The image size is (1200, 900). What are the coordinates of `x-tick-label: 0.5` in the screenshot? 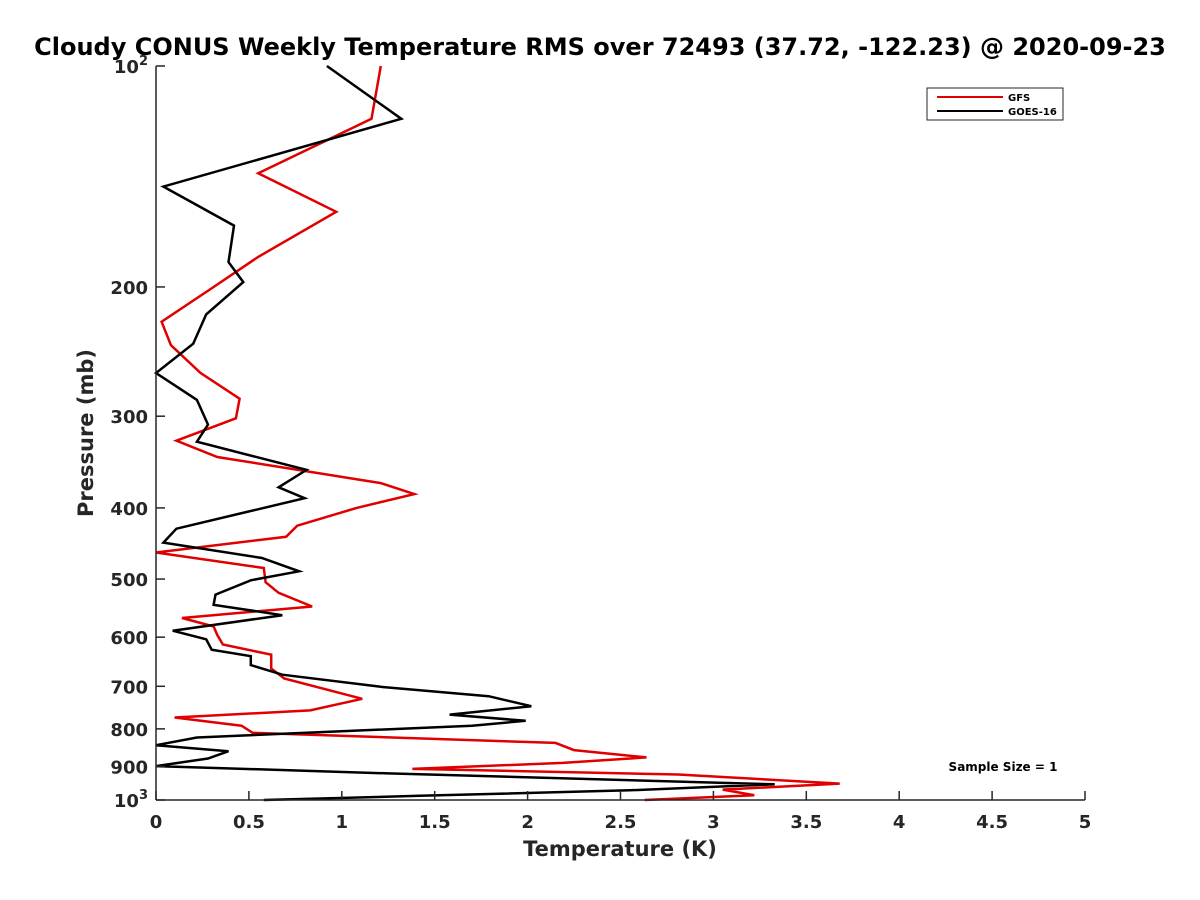 It's located at (249, 822).